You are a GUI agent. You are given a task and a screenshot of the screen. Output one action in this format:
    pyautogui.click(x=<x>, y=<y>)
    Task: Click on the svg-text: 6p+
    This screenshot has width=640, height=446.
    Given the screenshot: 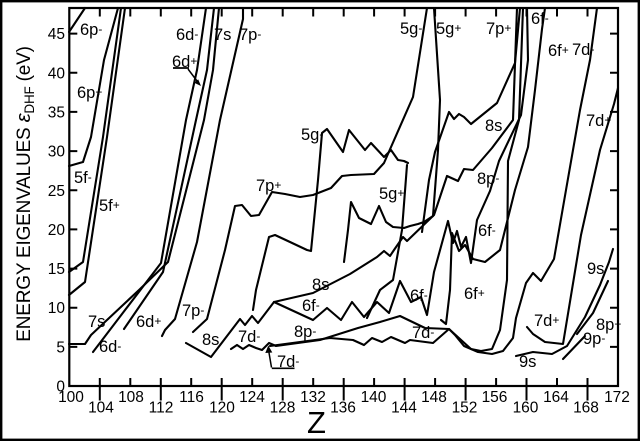 What is the action you would take?
    pyautogui.click(x=89, y=93)
    